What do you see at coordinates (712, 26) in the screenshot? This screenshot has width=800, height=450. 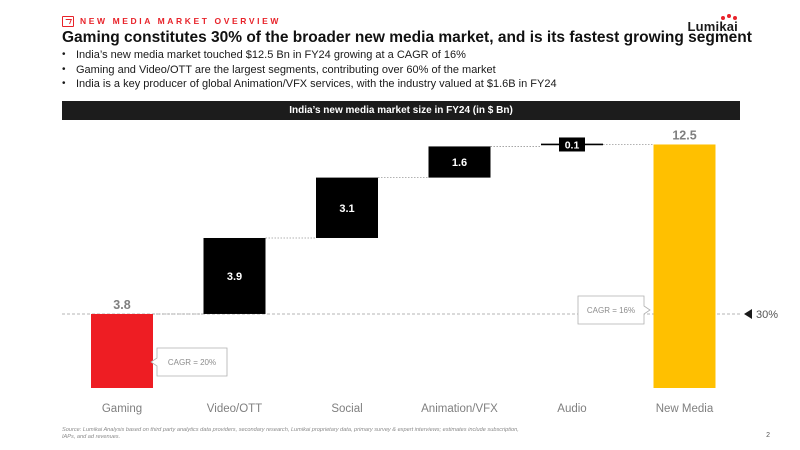 I see `logo-text: Lumikai` at bounding box center [712, 26].